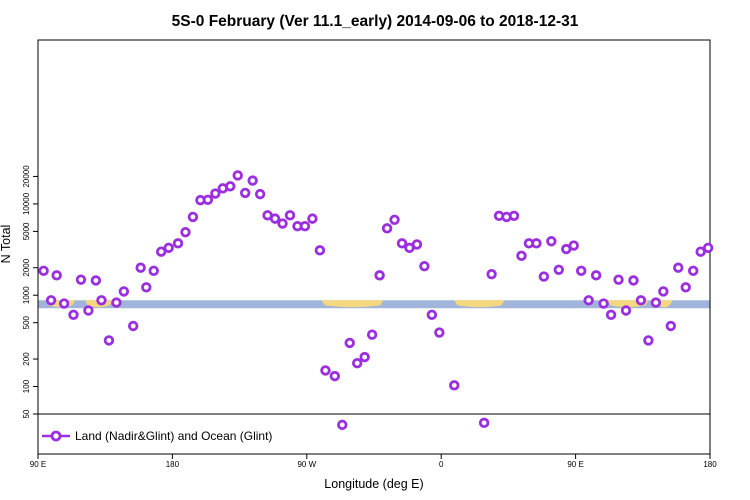 This screenshot has height=500, width=750. Describe the element at coordinates (373, 484) in the screenshot. I see `x-axis-label: Longitude (deg E)` at that location.